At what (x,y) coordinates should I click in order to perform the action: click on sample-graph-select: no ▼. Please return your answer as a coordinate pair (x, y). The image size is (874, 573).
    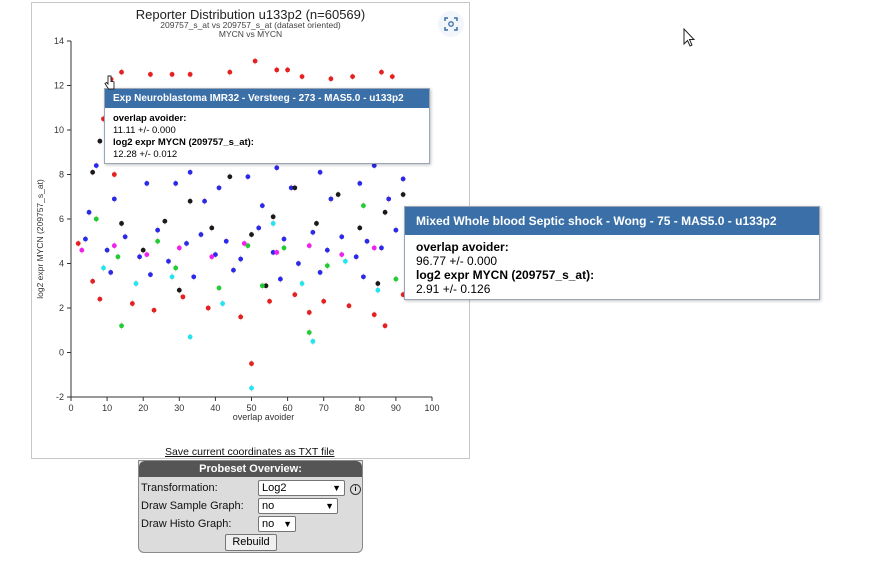
    Looking at the image, I should click on (298, 506).